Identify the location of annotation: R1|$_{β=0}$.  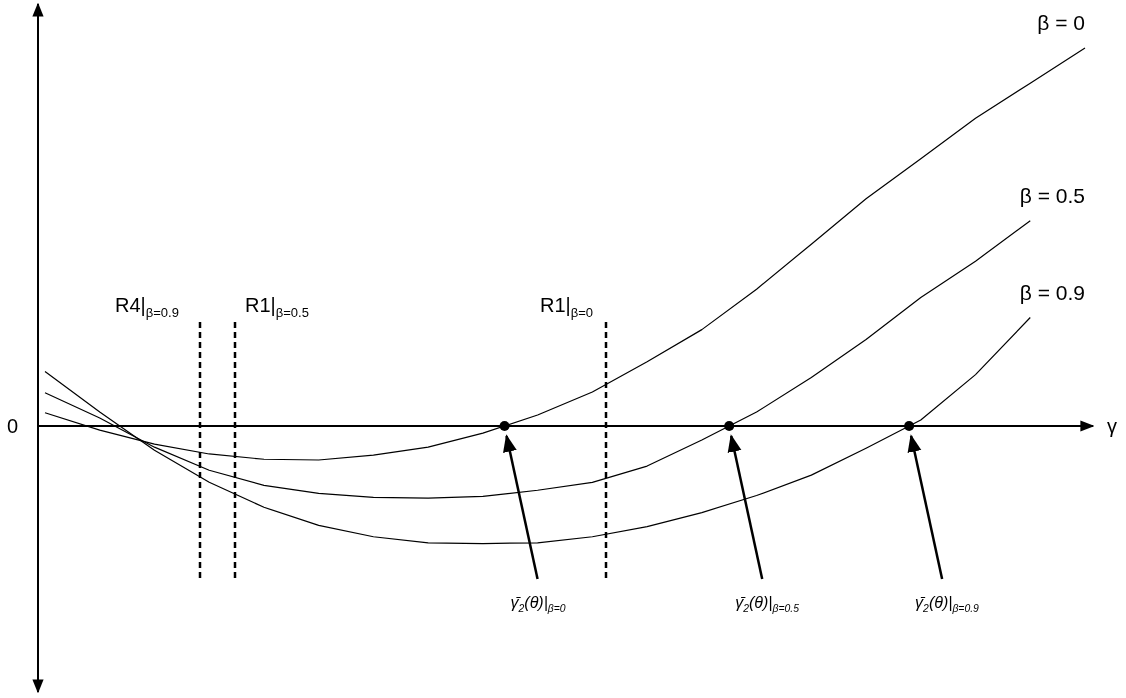
(567, 307).